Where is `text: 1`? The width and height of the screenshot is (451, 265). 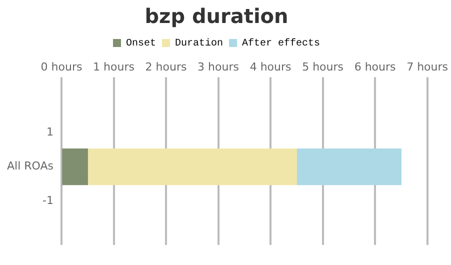
text: 1 is located at coordinates (50, 131).